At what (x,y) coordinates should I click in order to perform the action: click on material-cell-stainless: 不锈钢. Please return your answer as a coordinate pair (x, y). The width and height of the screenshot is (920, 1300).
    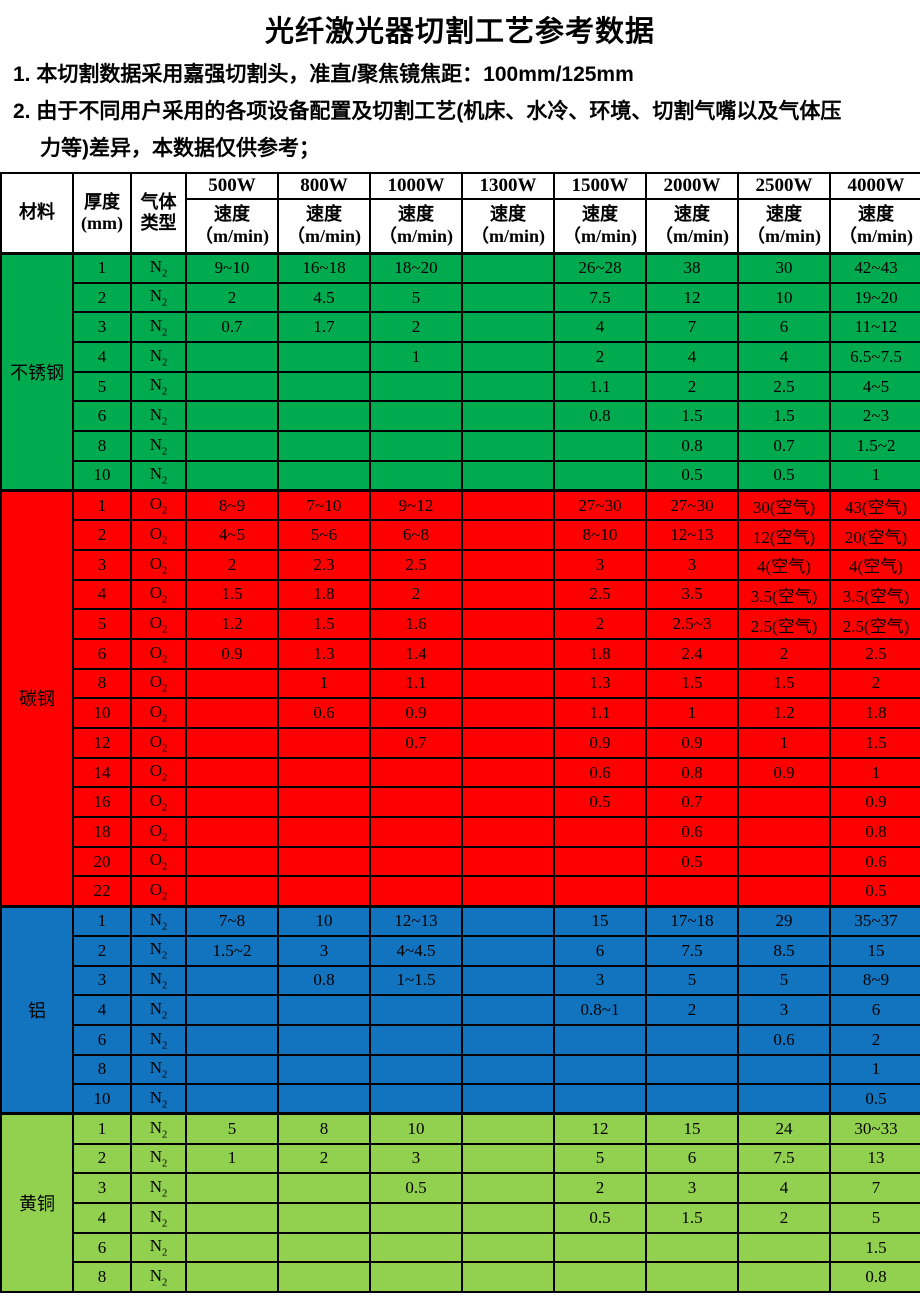
    Looking at the image, I should click on (37, 371).